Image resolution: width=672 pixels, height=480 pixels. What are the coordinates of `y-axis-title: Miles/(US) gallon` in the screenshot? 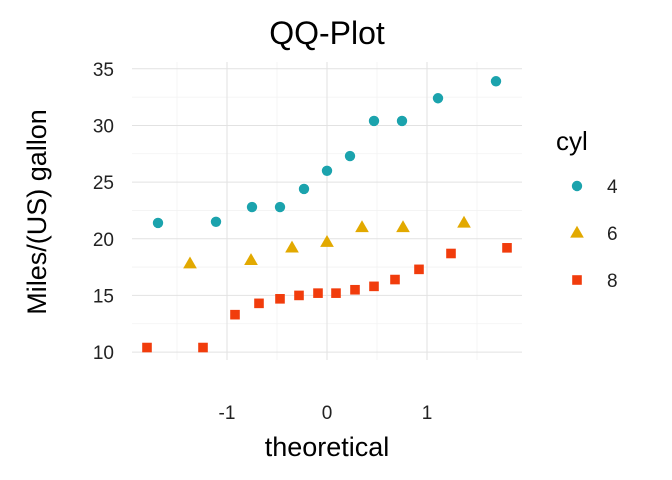 It's located at (37, 212).